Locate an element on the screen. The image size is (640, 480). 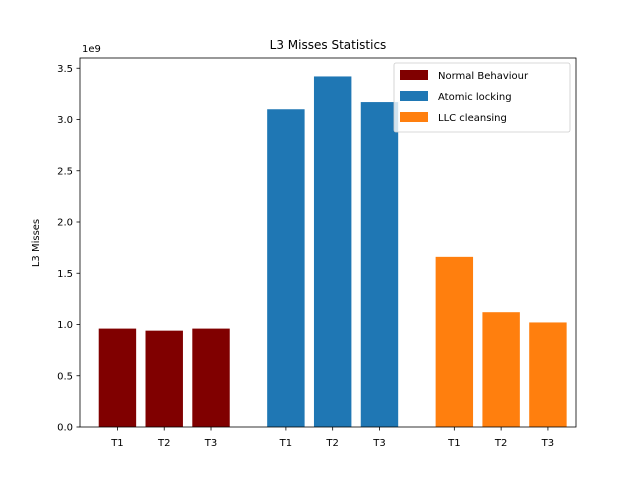
y-tick-label: 1.5 is located at coordinates (65, 274).